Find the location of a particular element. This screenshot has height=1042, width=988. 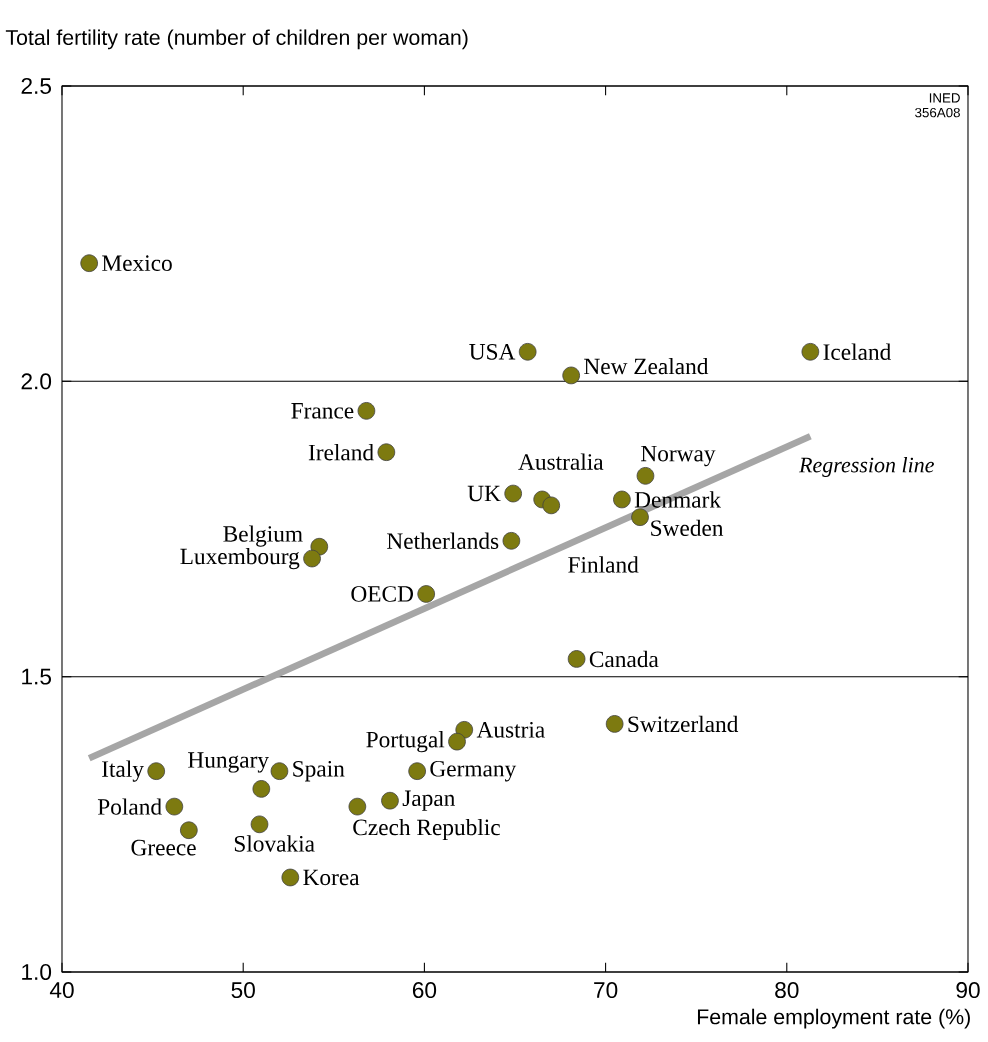

annotation: Australia is located at coordinates (561, 461).